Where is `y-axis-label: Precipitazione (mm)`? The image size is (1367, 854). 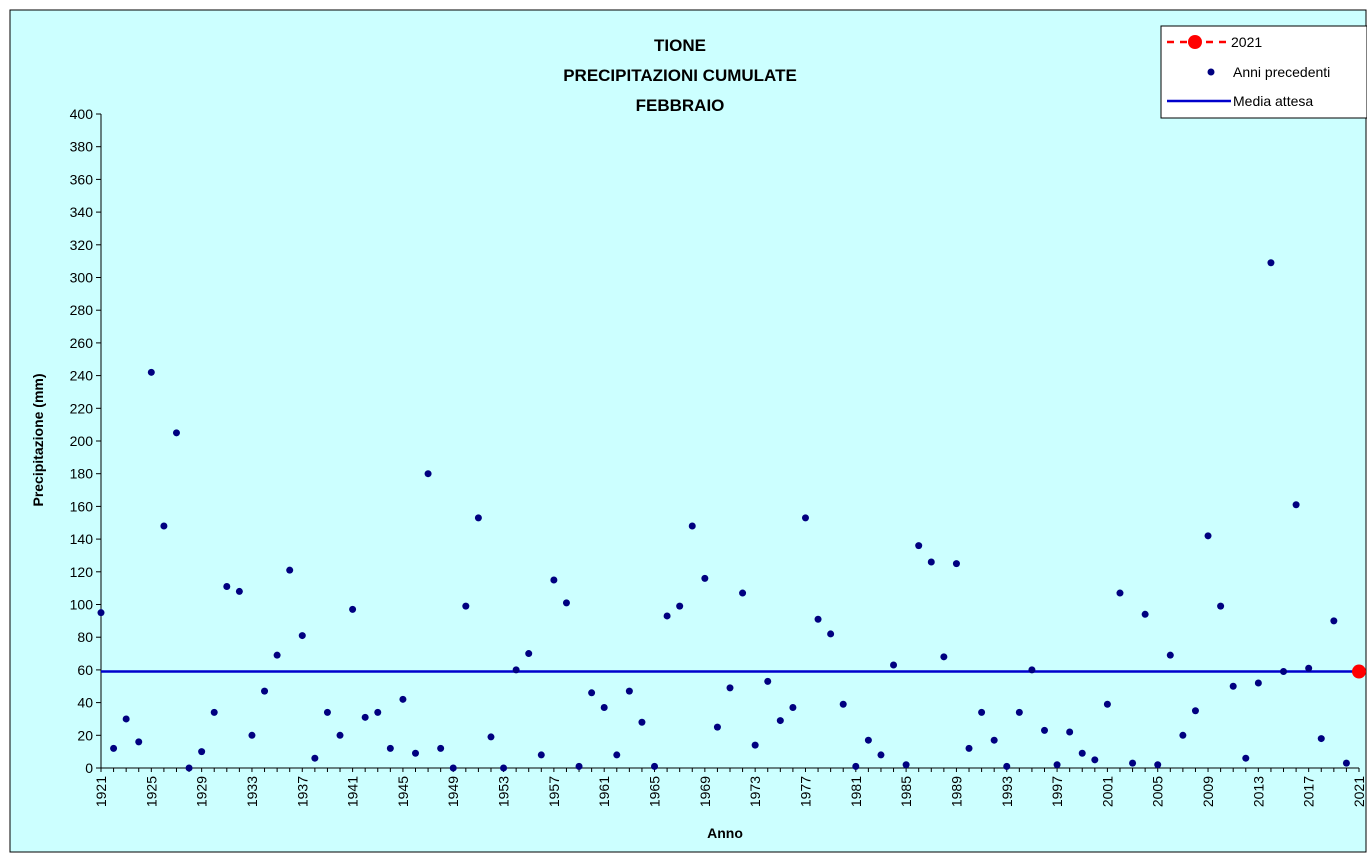
y-axis-label: Precipitazione (mm) is located at coordinates (38, 439).